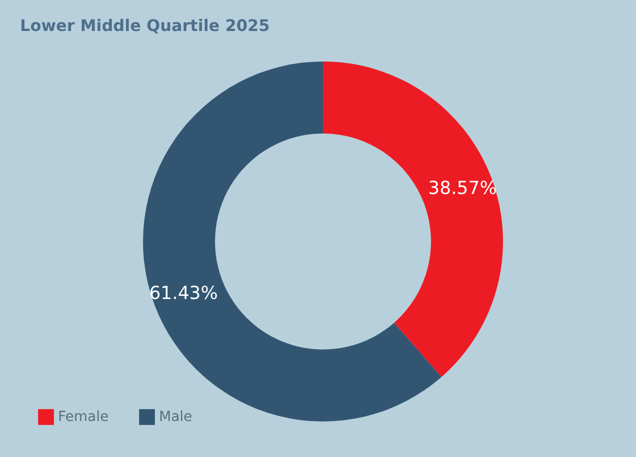  What do you see at coordinates (462, 189) in the screenshot?
I see `data-label: 38.57%` at bounding box center [462, 189].